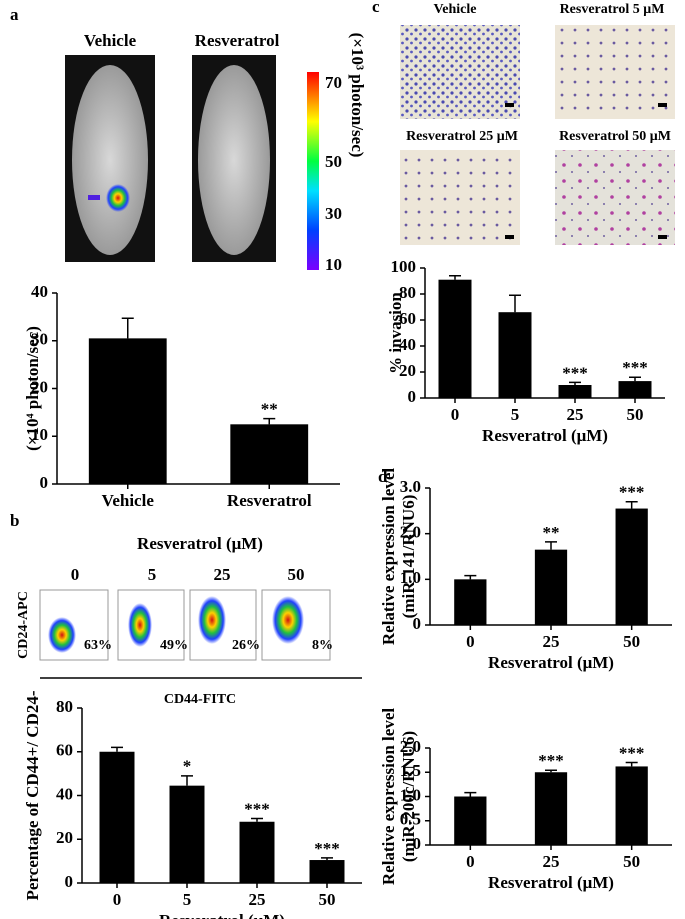 The height and width of the screenshot is (919, 685). What do you see at coordinates (39, 339) in the screenshot?
I see `y-tick-label: 30` at bounding box center [39, 339].